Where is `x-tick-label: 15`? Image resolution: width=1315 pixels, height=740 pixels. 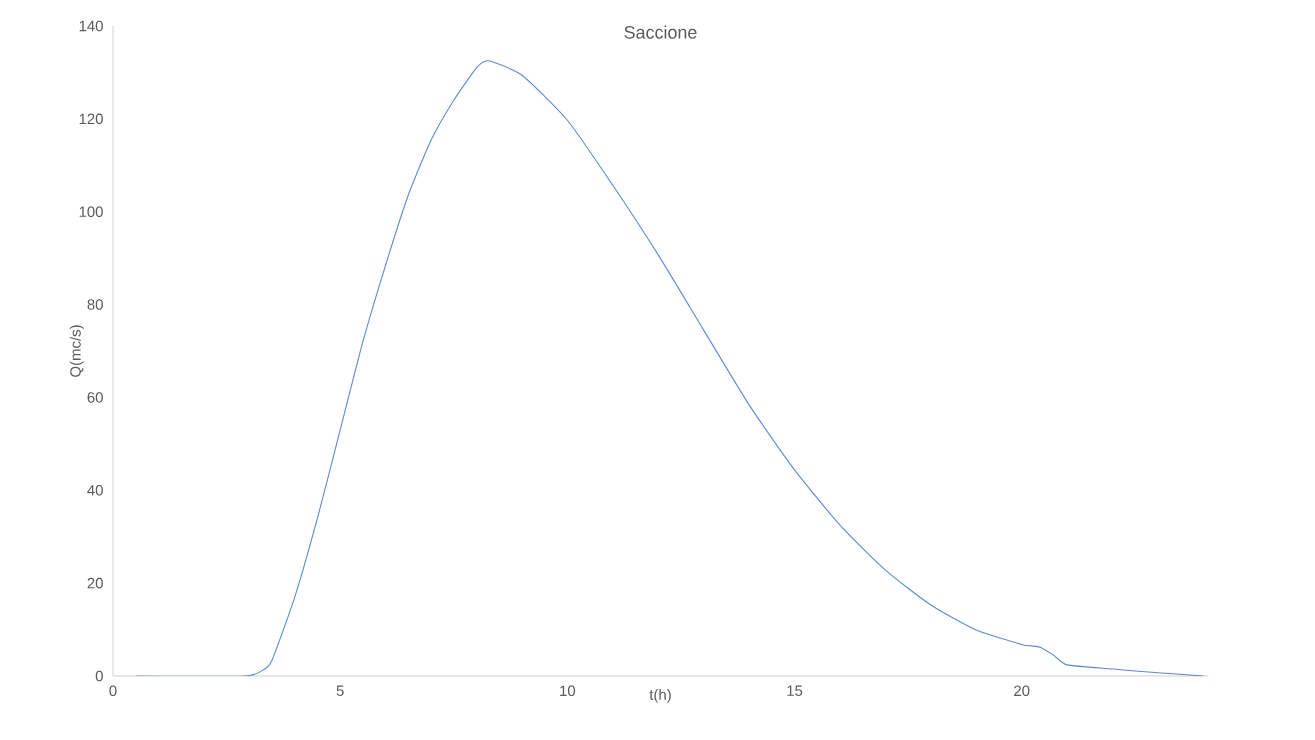 x-tick-label: 15 is located at coordinates (795, 690).